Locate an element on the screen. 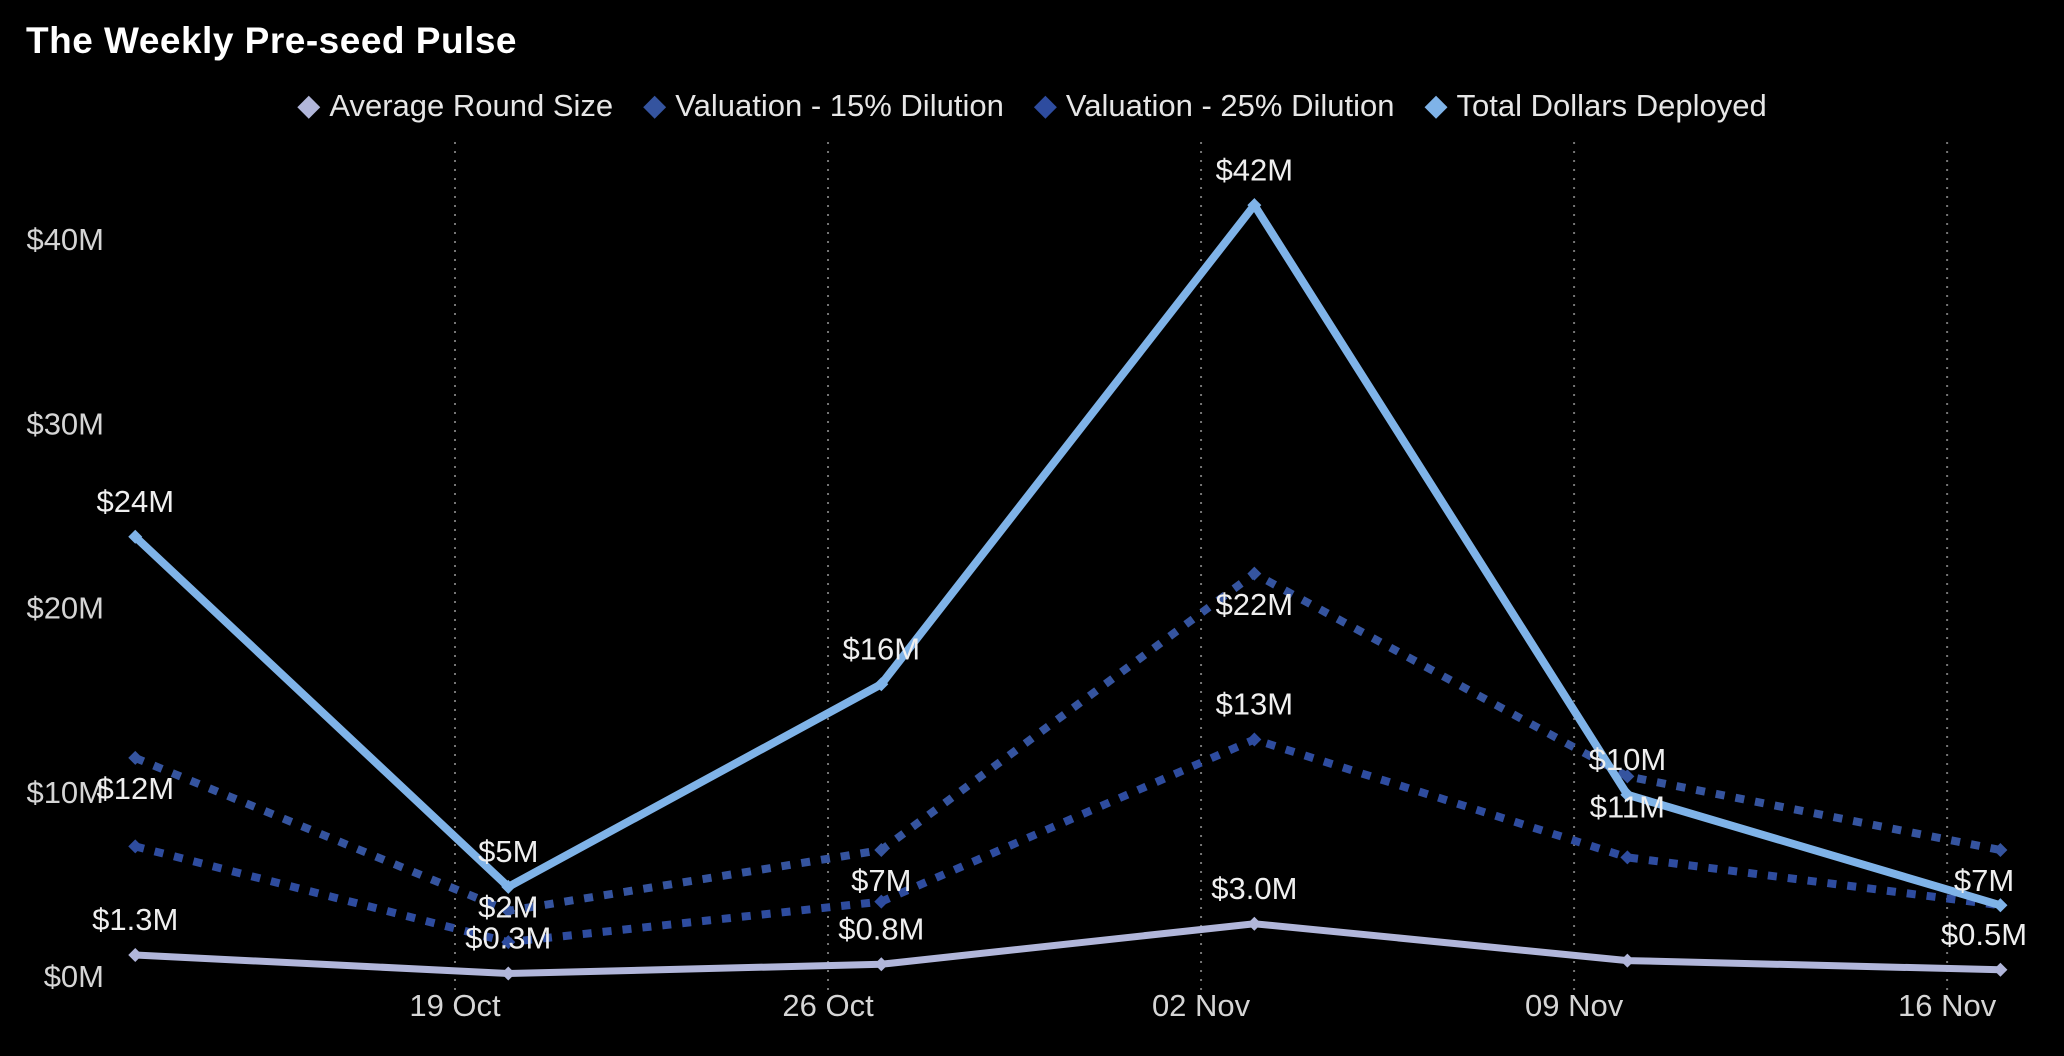 The width and height of the screenshot is (2064, 1056). y-axis-tick-label: $40M is located at coordinates (65, 239).